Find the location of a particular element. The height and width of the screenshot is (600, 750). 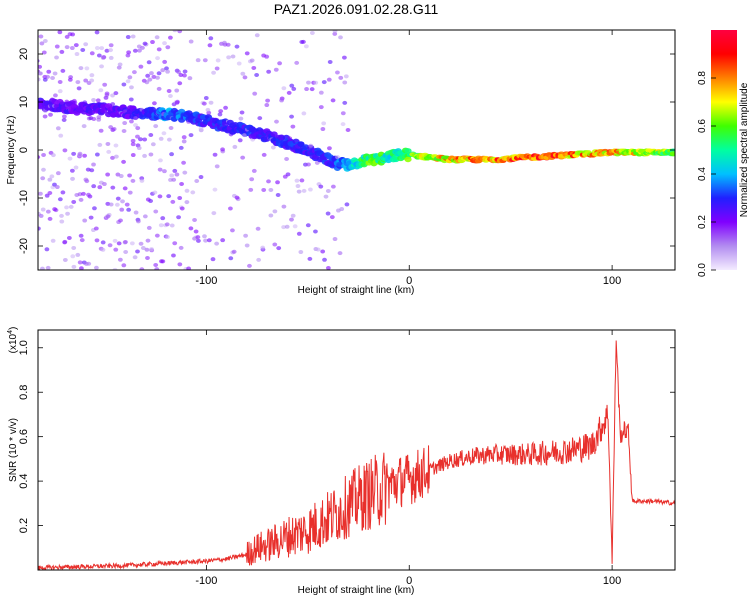

snr-multiplier: (x104) is located at coordinates (13, 340).